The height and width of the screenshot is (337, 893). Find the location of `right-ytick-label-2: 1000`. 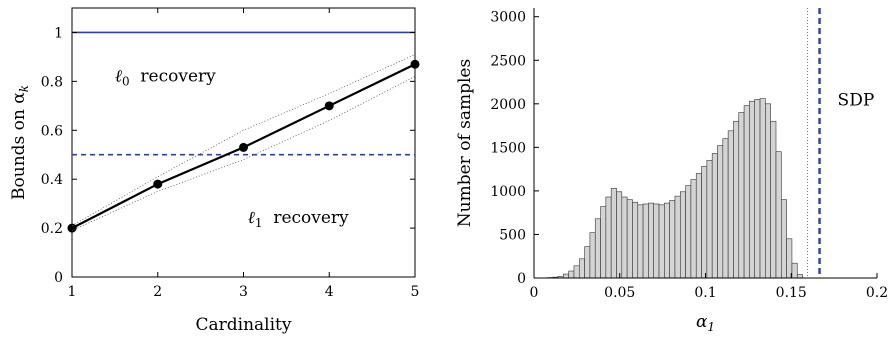

right-ytick-label-2: 1000 is located at coordinates (508, 192).